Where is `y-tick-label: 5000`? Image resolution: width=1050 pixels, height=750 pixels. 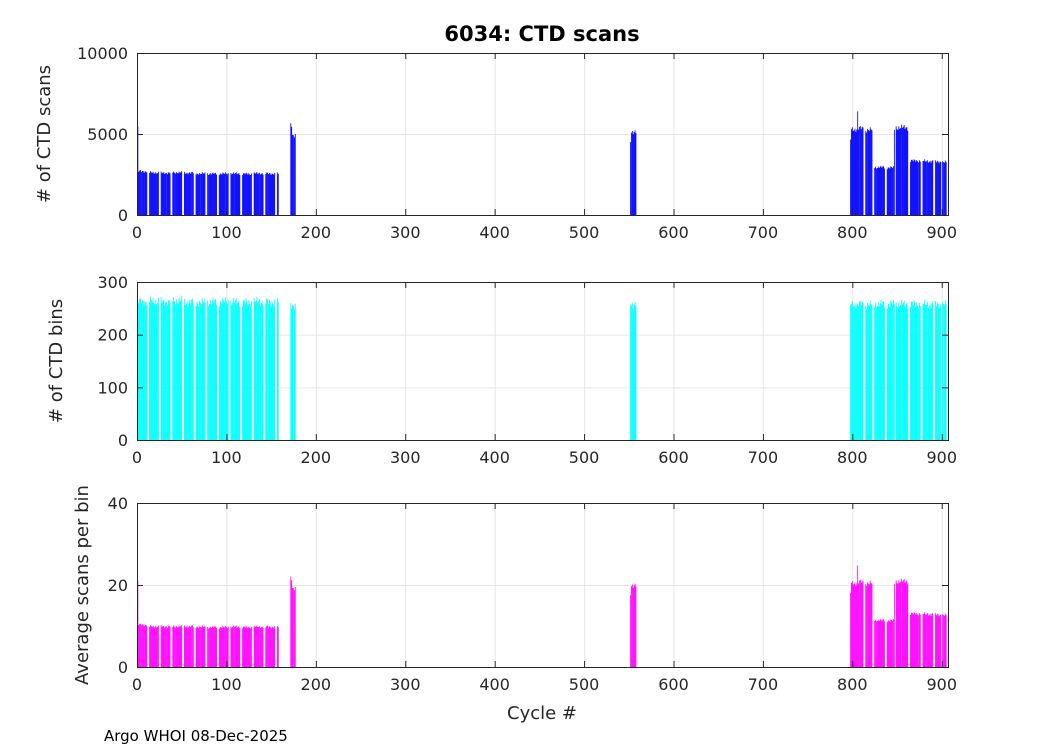
y-tick-label: 5000 is located at coordinates (107, 134).